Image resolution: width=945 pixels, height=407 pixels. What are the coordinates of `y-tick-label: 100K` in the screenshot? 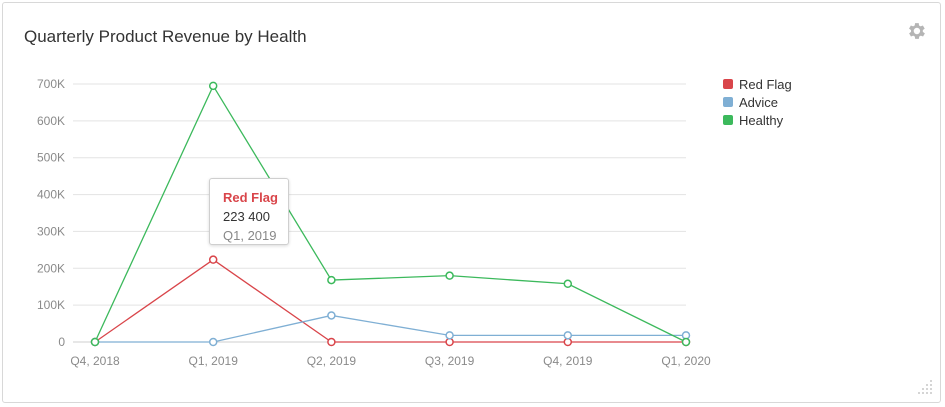 It's located at (51, 305).